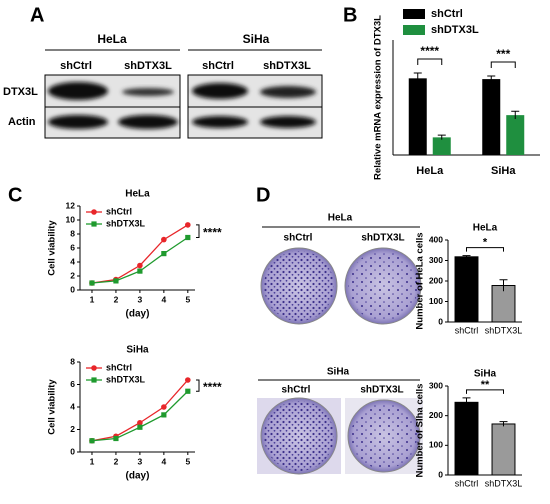  Describe the element at coordinates (52, 248) in the screenshot. I see `y-axis-label: Cell viability` at that location.